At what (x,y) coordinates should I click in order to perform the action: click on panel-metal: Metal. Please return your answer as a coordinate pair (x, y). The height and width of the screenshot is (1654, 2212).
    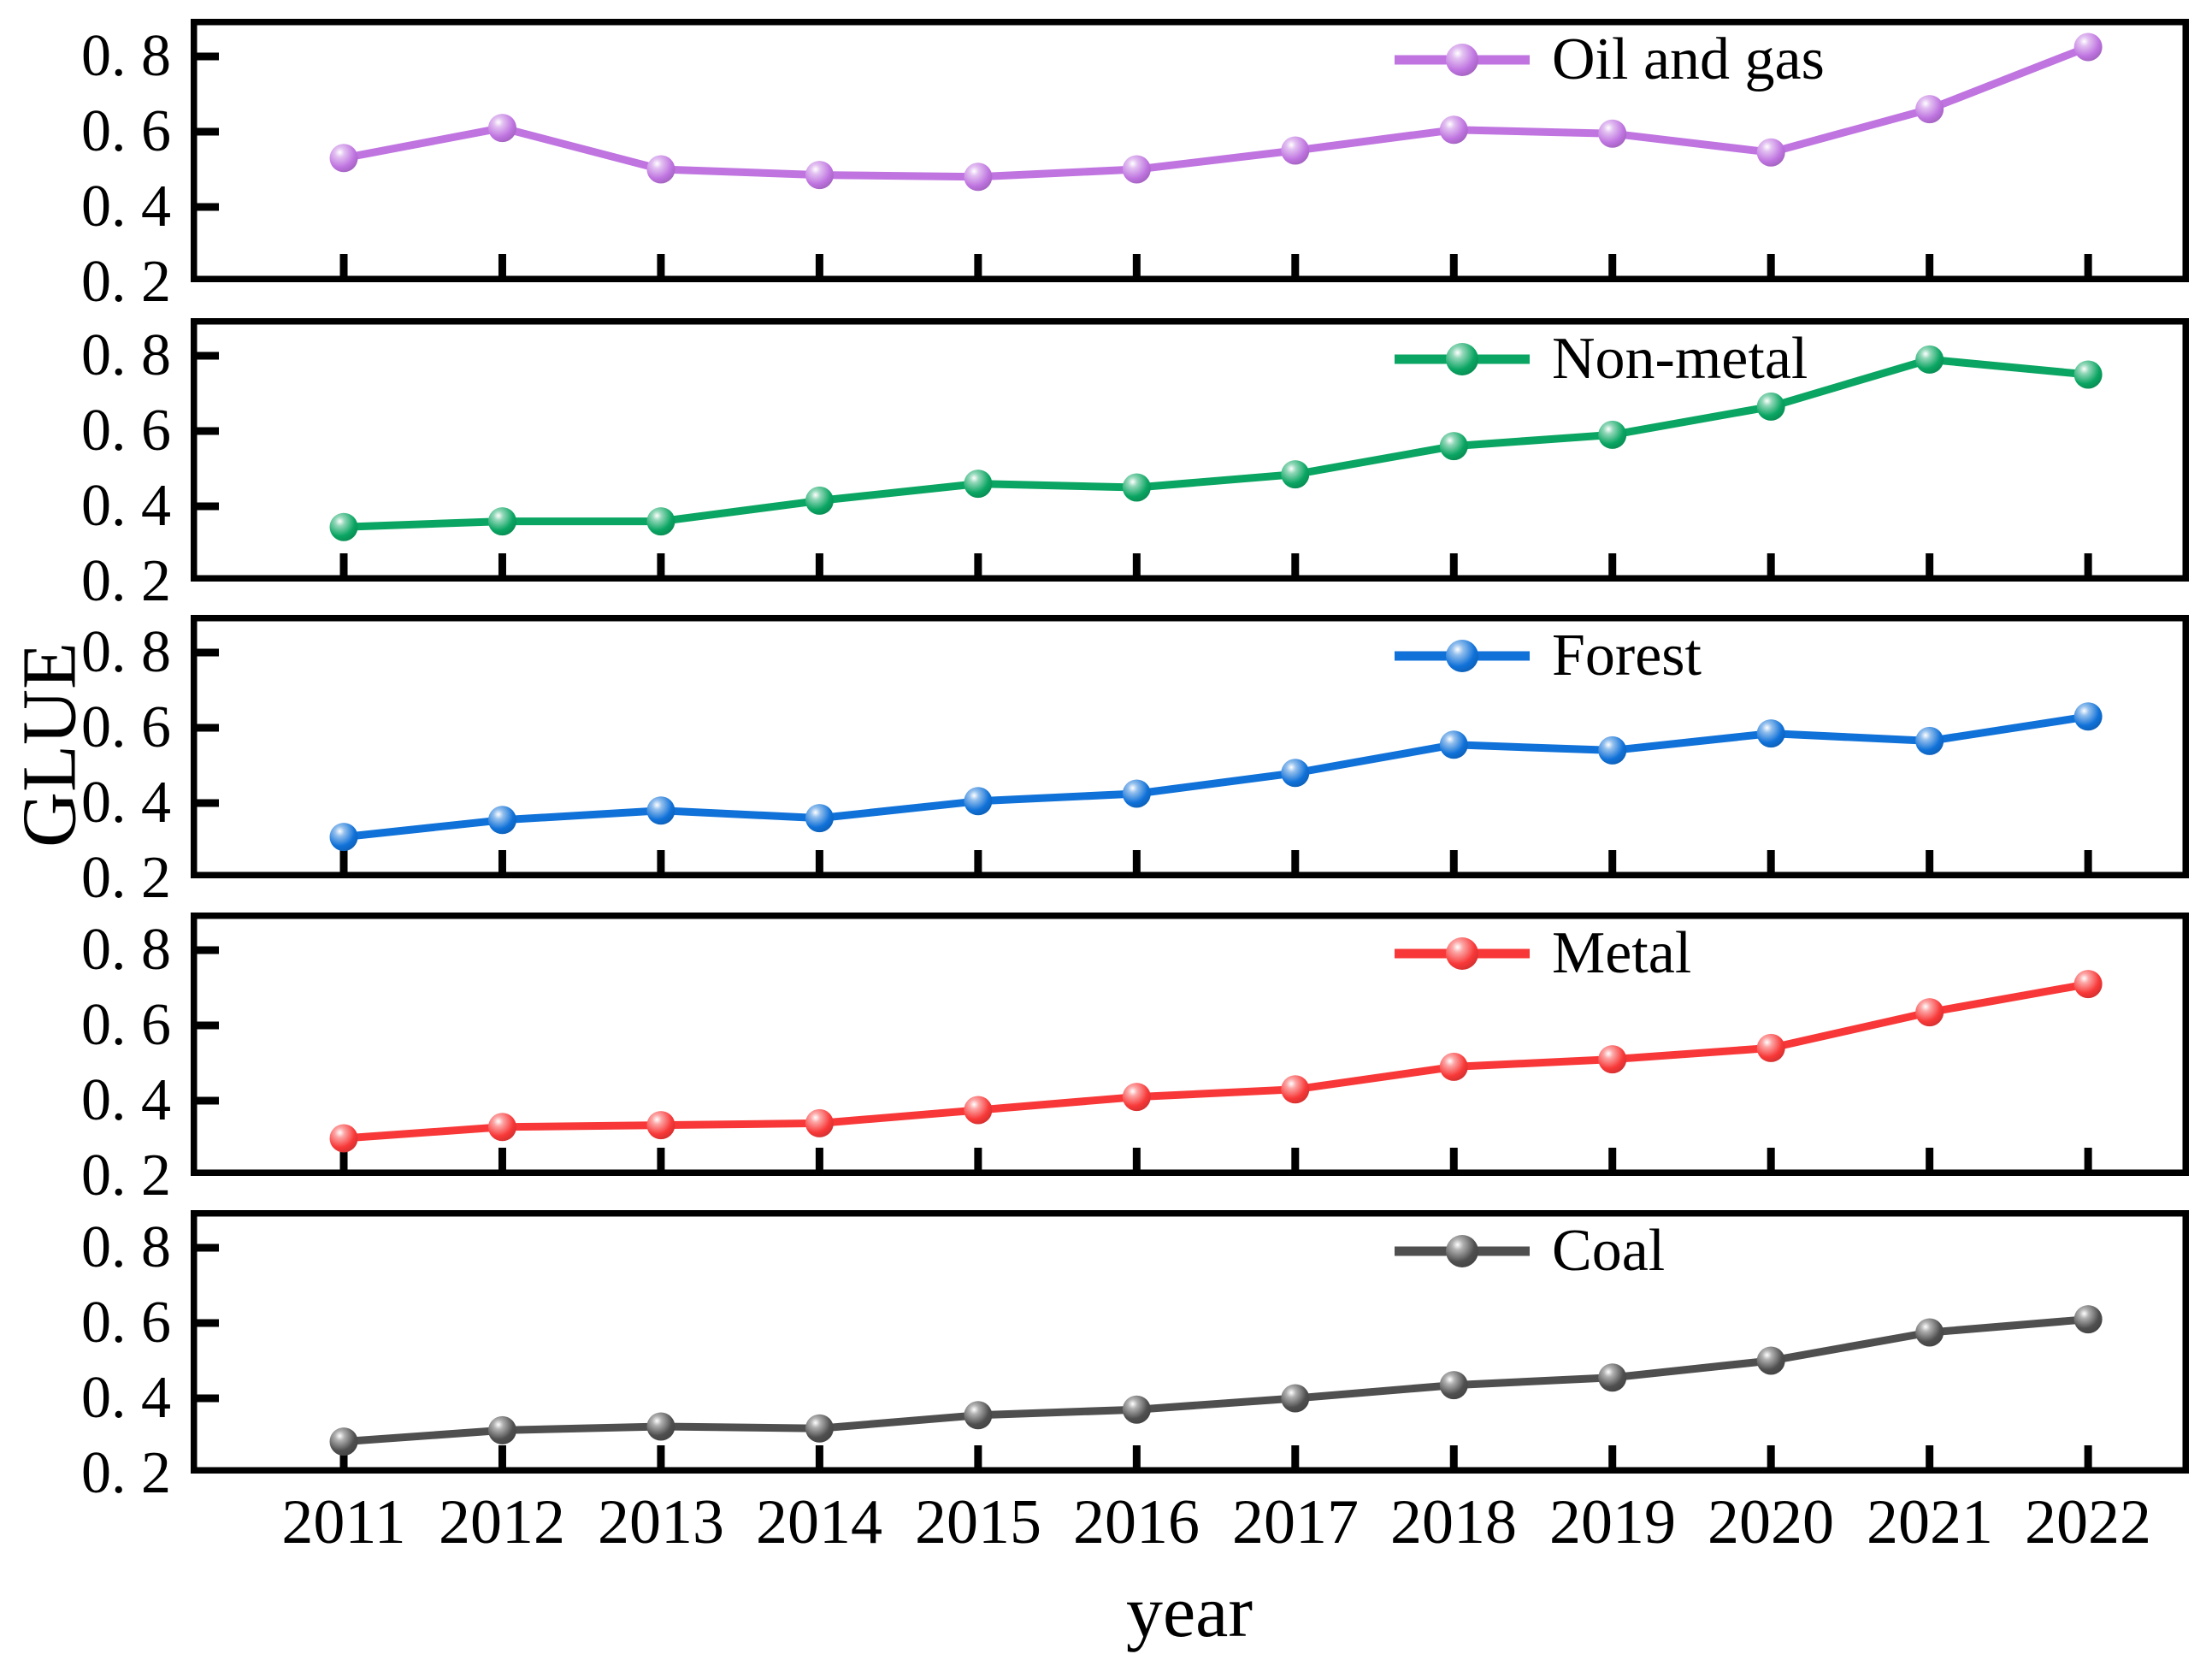
    Looking at the image, I should click on (1190, 1044).